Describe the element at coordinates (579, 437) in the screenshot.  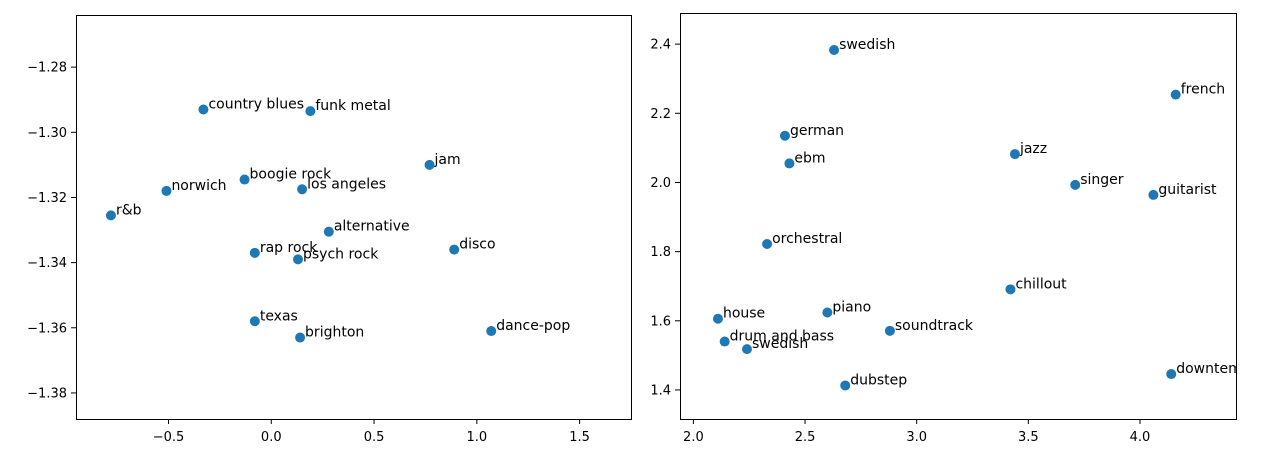
I see `x-tick-label: 1.5` at that location.